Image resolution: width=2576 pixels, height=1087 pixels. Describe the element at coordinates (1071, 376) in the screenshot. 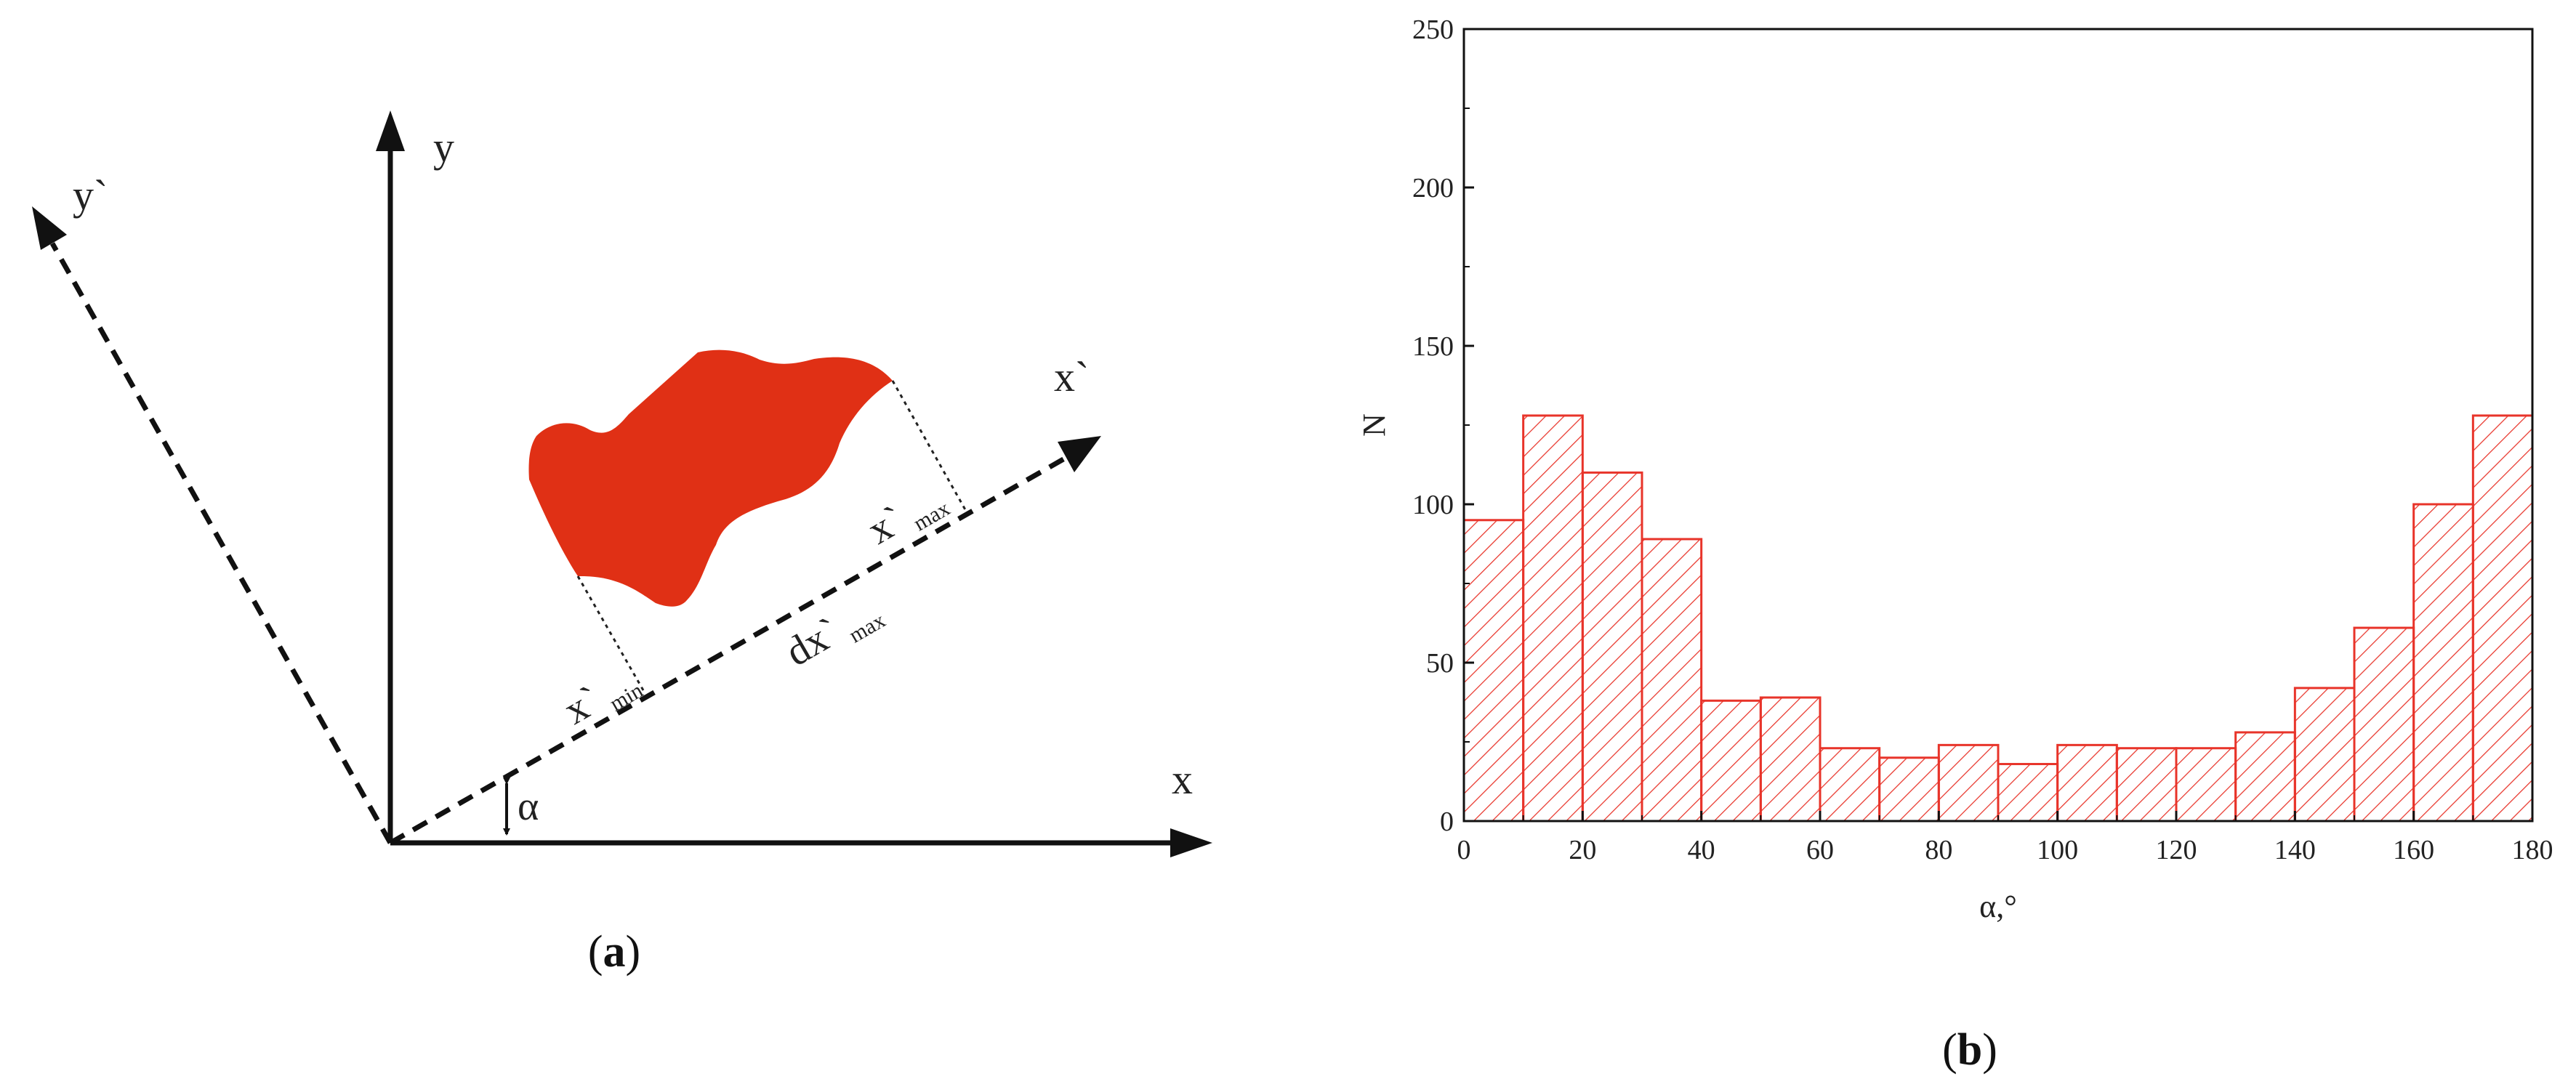

I see `x-prime-axis-label: x`` at that location.